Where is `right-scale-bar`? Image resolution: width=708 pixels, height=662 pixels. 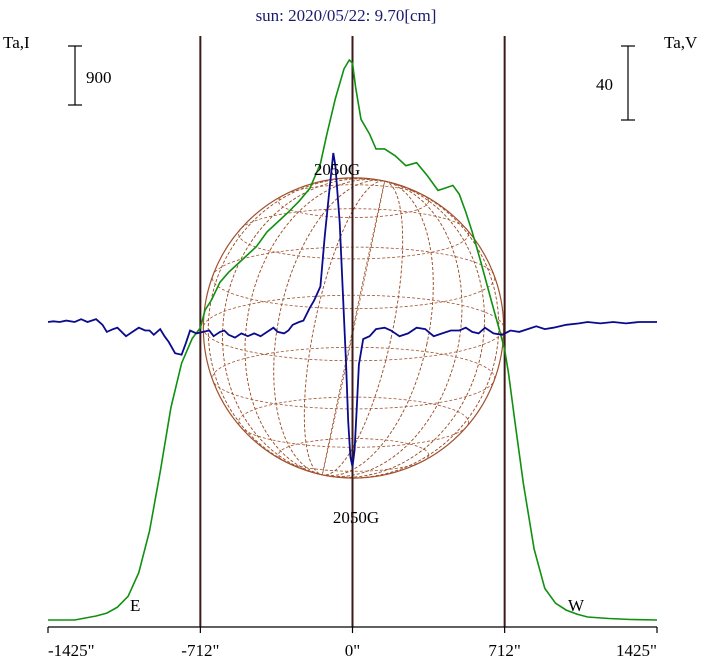 right-scale-bar is located at coordinates (628, 83).